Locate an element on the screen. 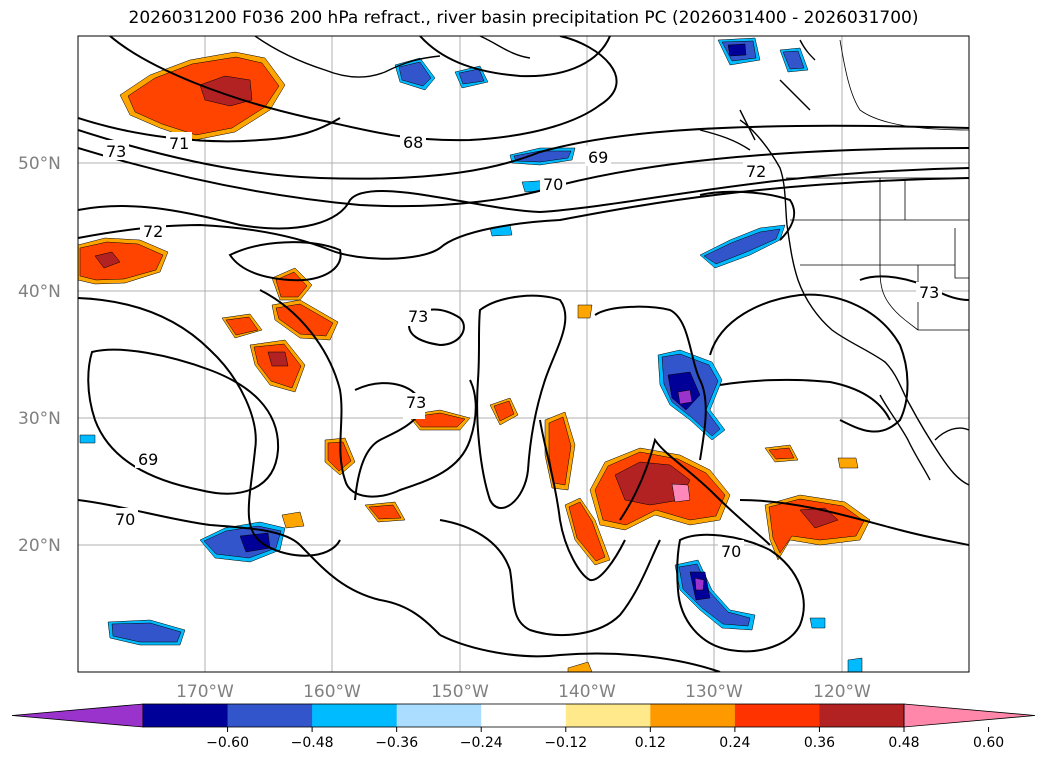 This screenshot has height=765, width=1047. west-coast is located at coordinates (854, 302).